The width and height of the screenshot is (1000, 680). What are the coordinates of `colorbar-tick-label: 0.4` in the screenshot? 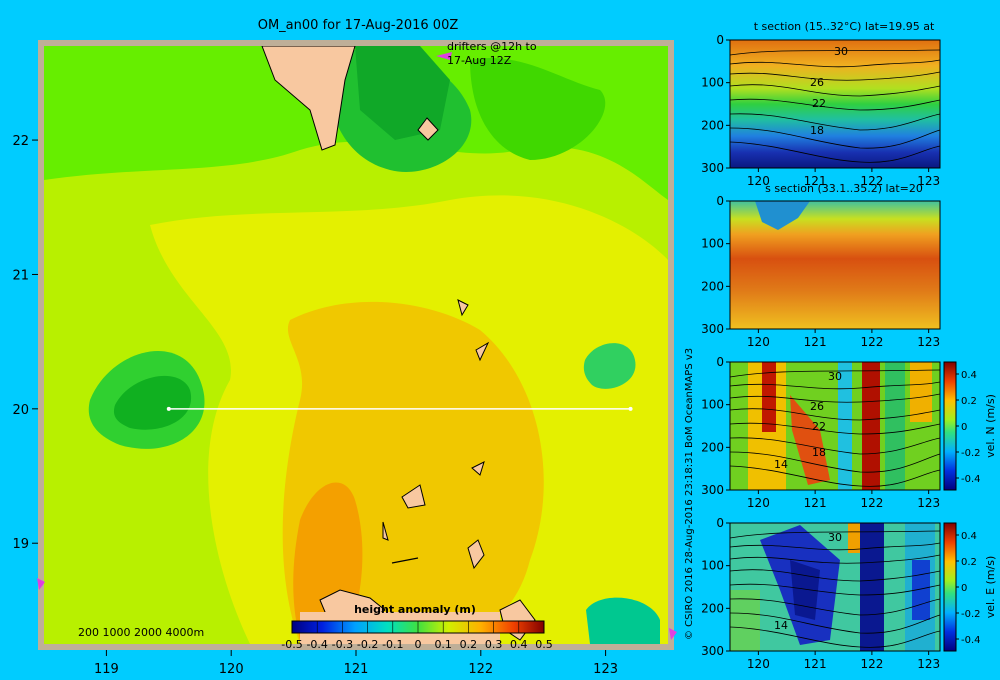 It's located at (519, 644).